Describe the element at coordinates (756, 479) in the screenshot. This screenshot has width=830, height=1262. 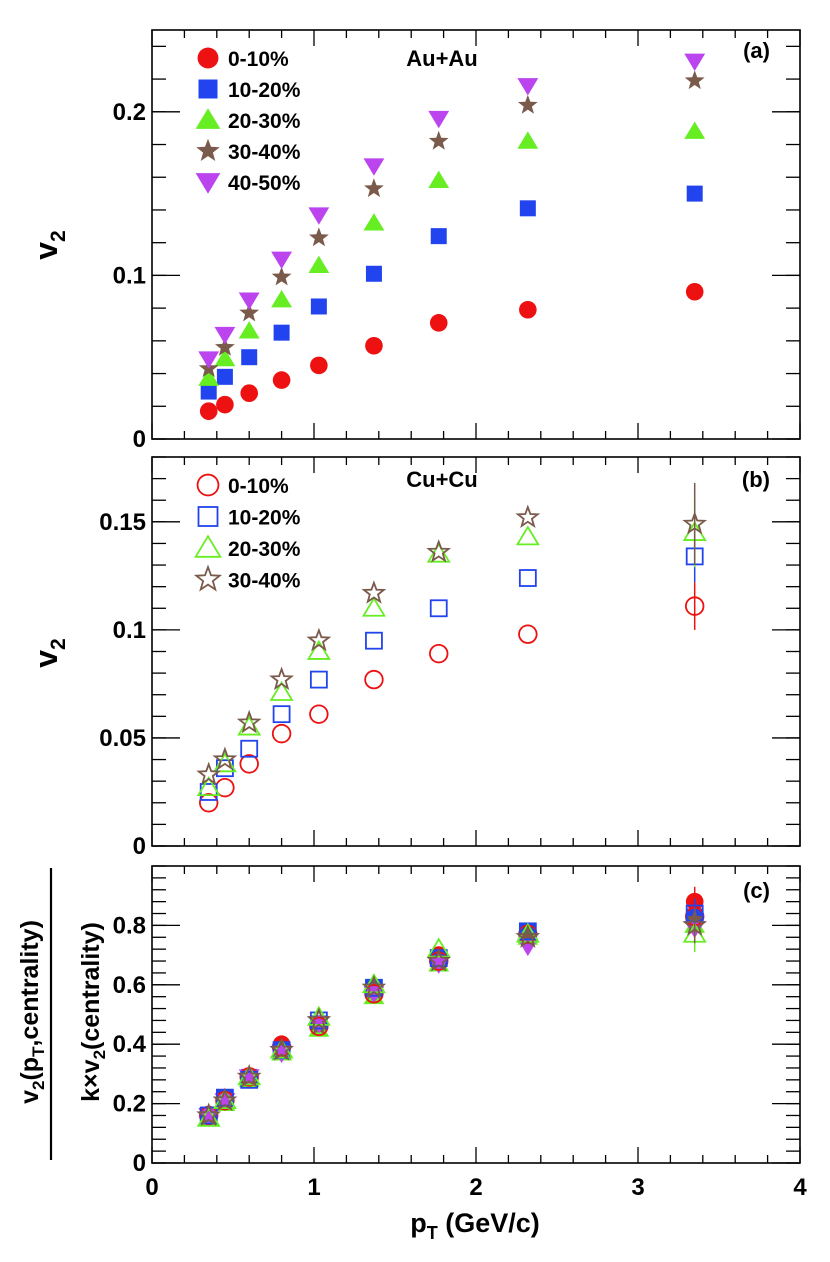
I see `panel-tag: (b)` at that location.